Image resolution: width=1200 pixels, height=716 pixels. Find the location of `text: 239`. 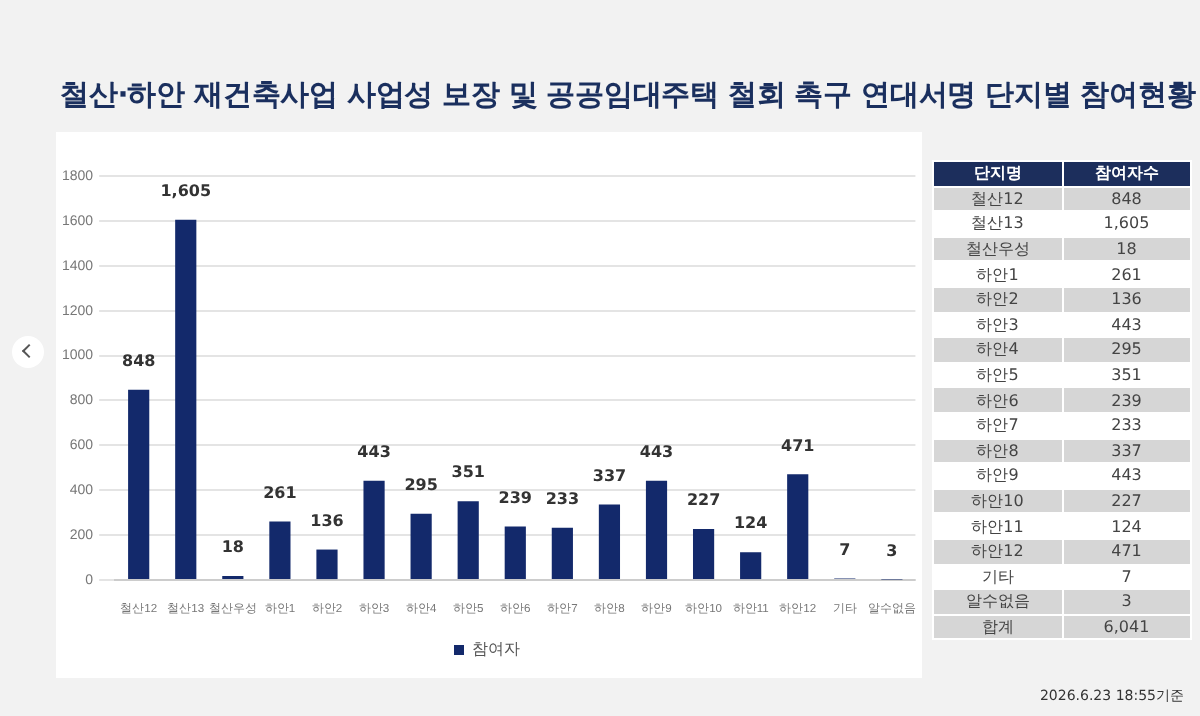

text: 239 is located at coordinates (1126, 400).